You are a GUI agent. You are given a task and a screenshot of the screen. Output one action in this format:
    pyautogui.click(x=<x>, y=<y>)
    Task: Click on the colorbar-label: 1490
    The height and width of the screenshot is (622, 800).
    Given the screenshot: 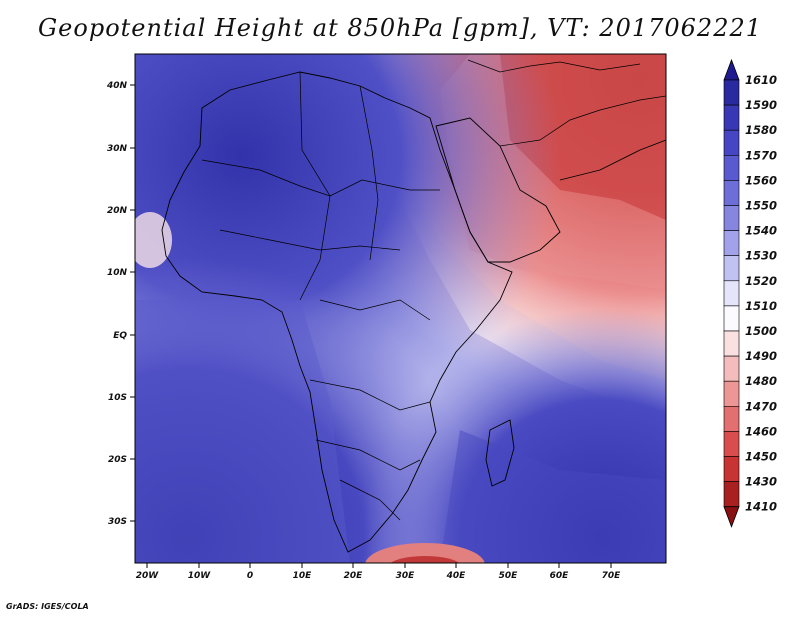 What is the action you would take?
    pyautogui.click(x=761, y=356)
    